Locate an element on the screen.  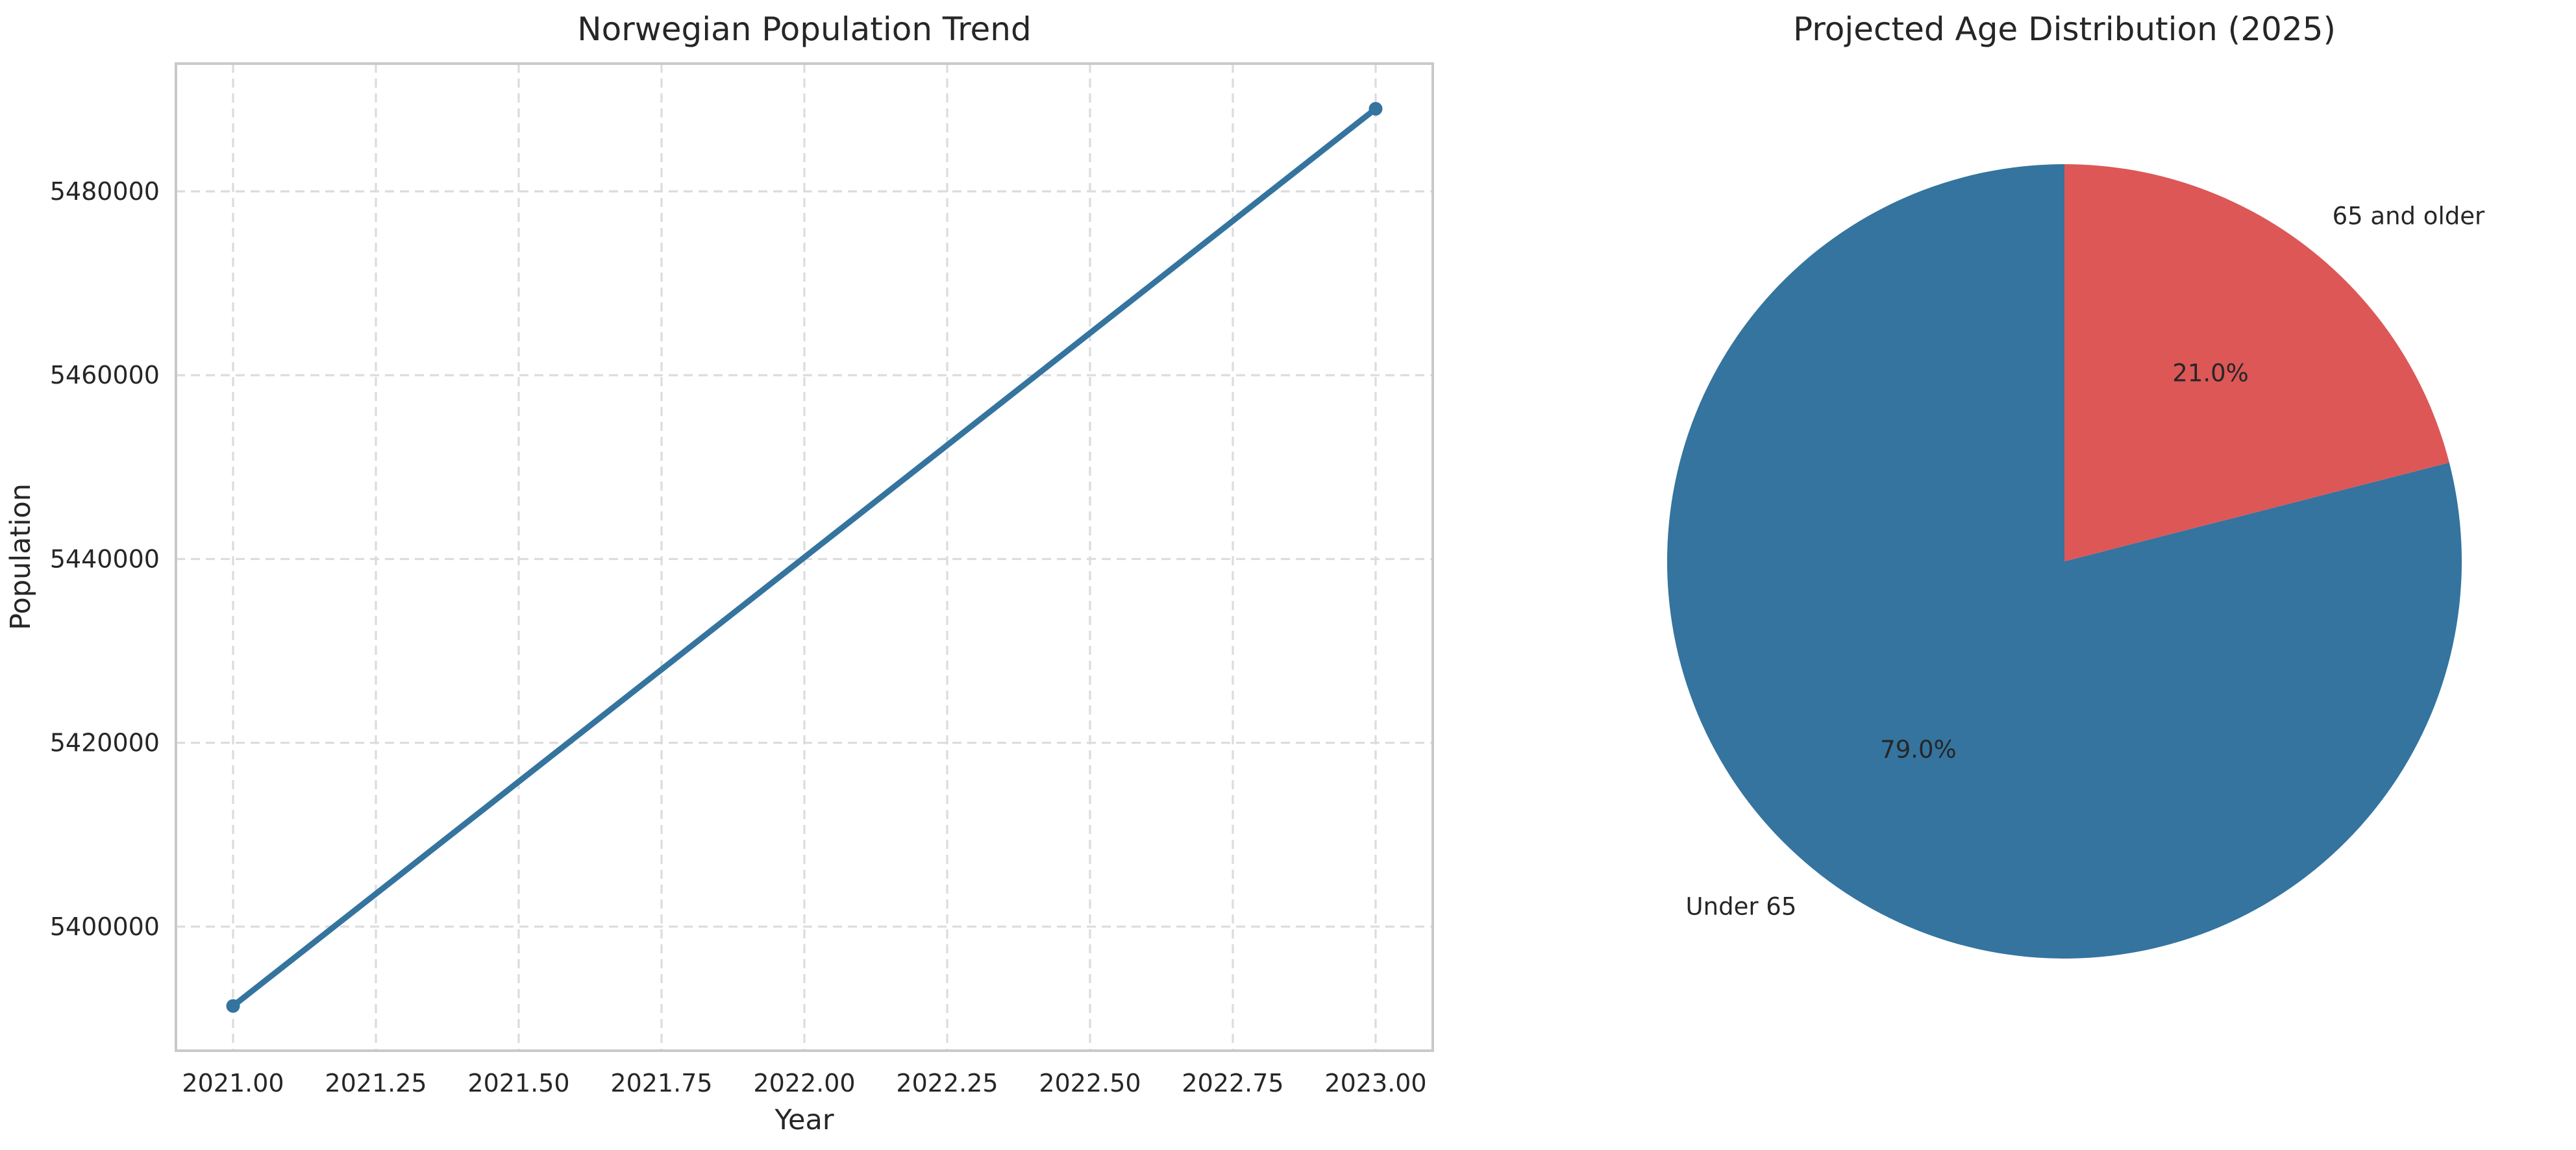
y-axis-label: Population is located at coordinates (21, 556).